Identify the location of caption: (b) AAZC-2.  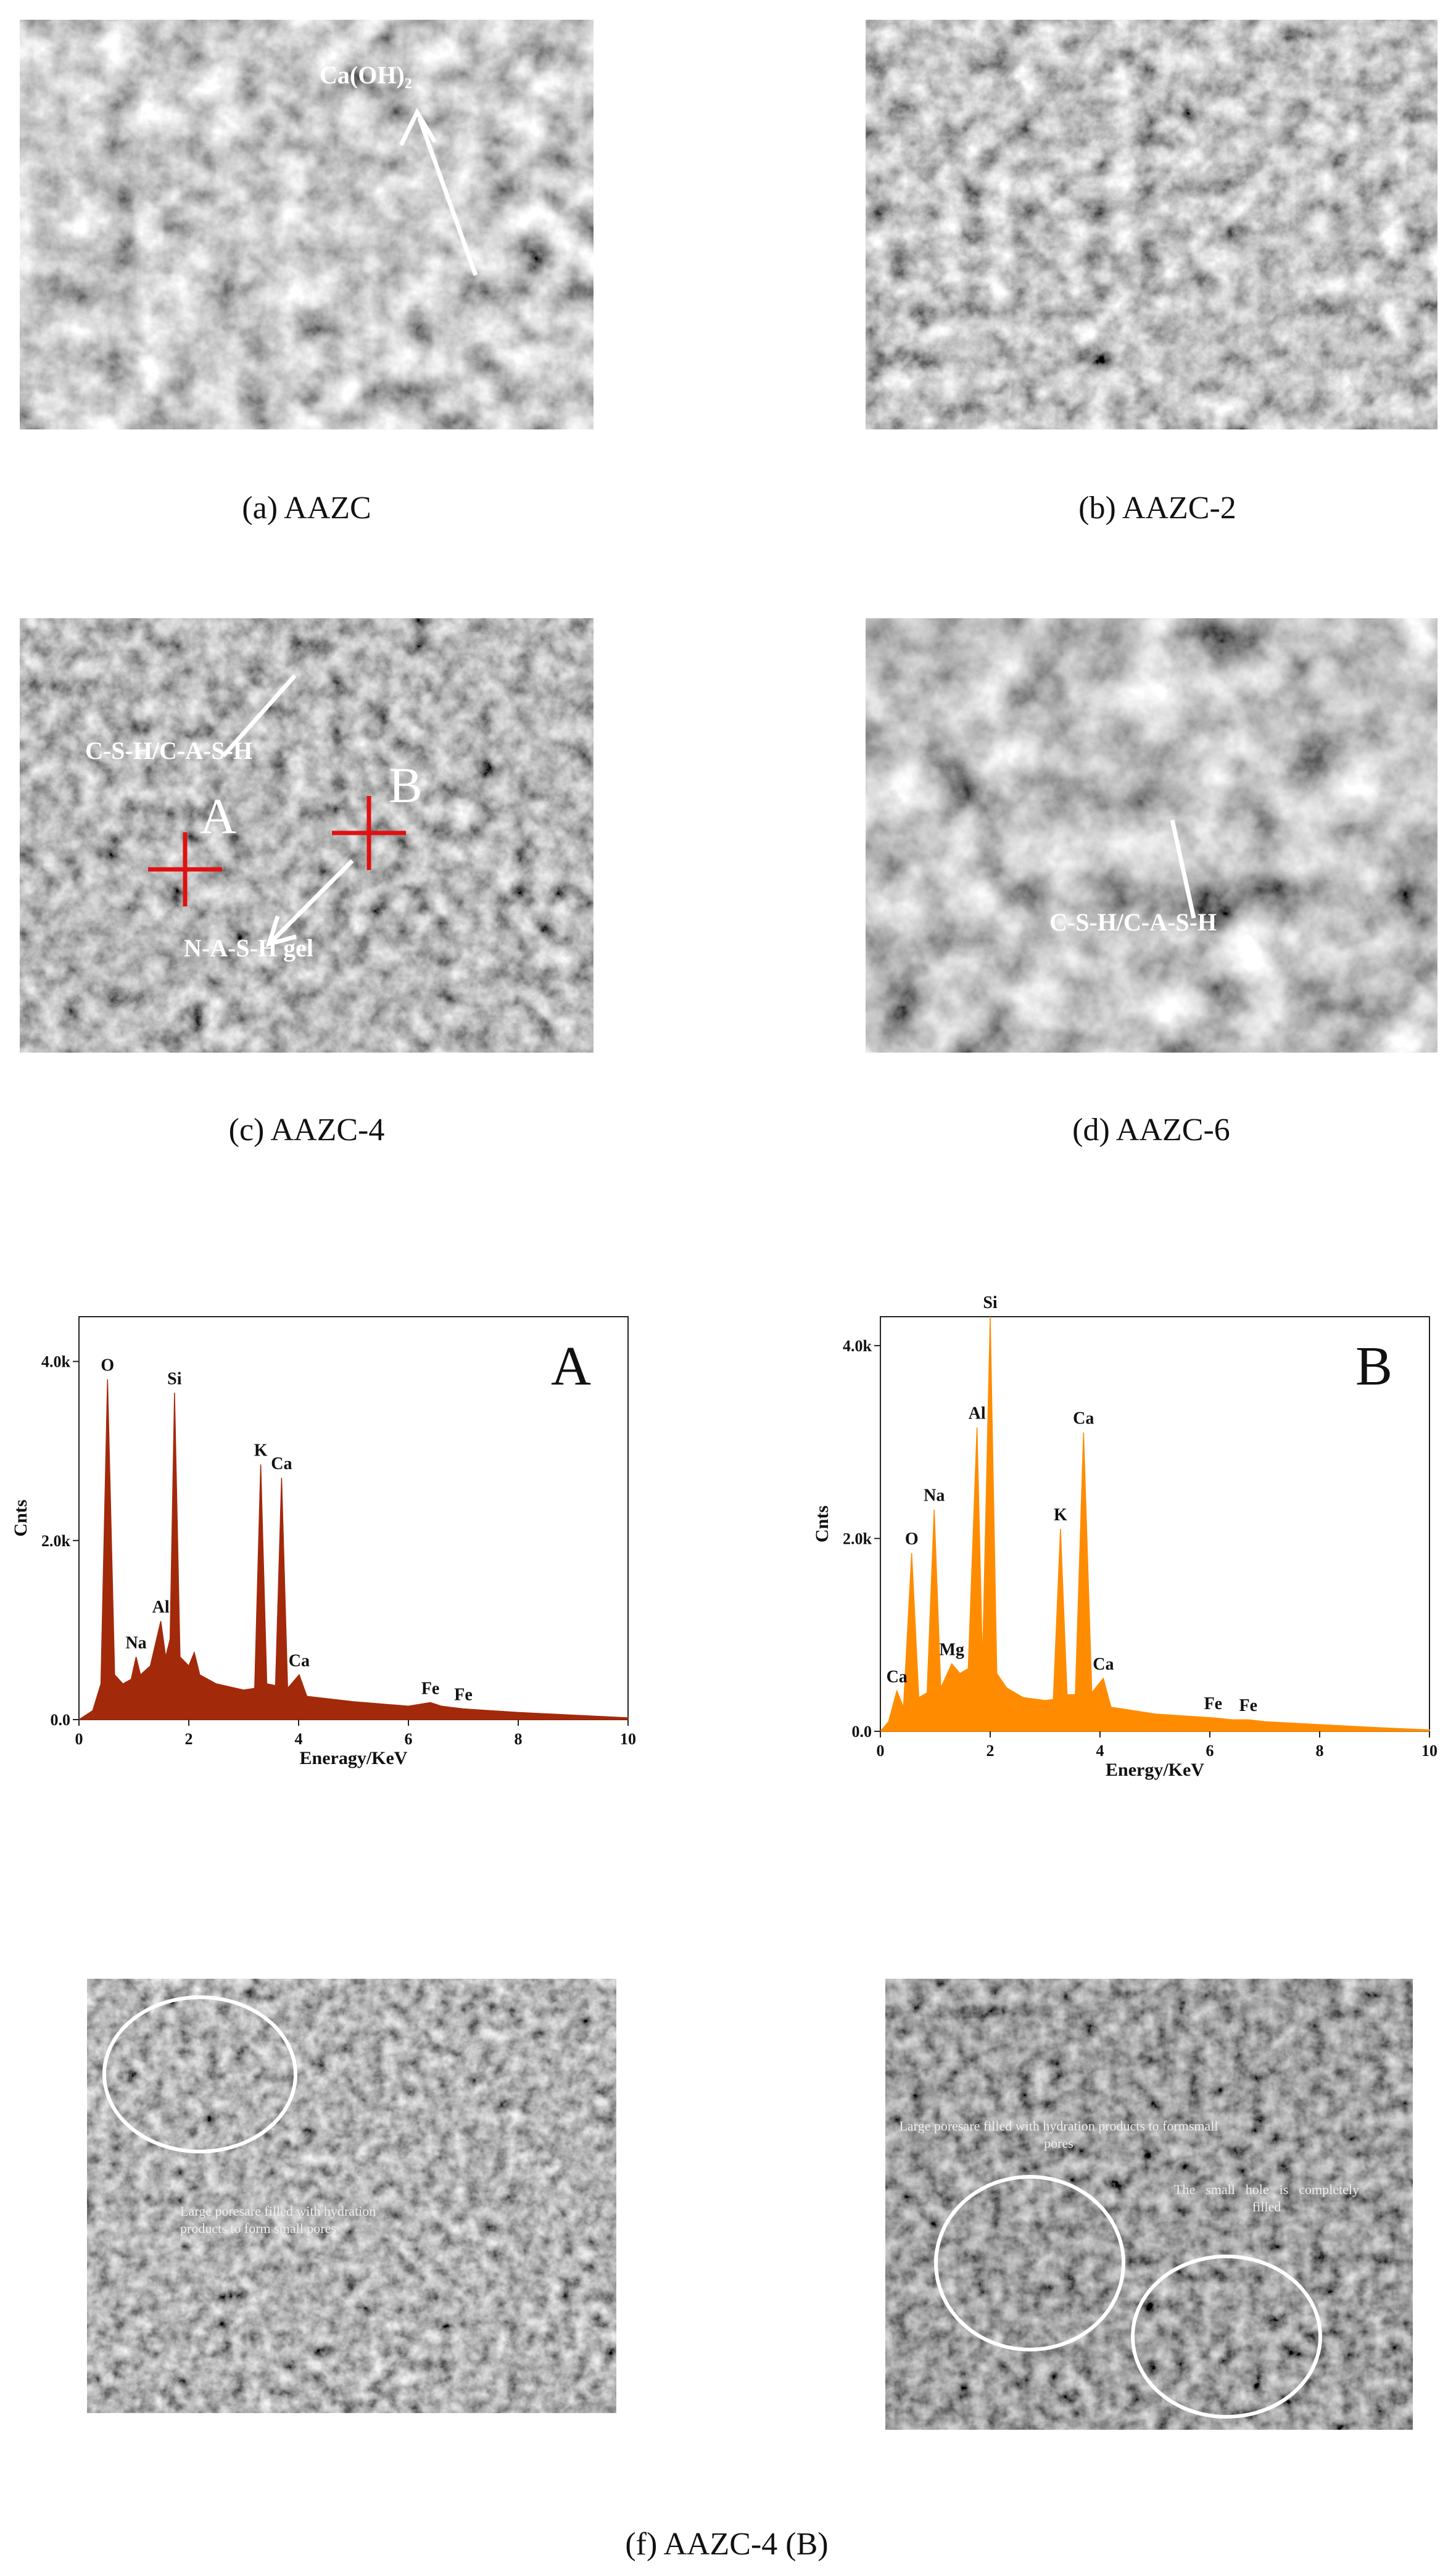
(1157, 508).